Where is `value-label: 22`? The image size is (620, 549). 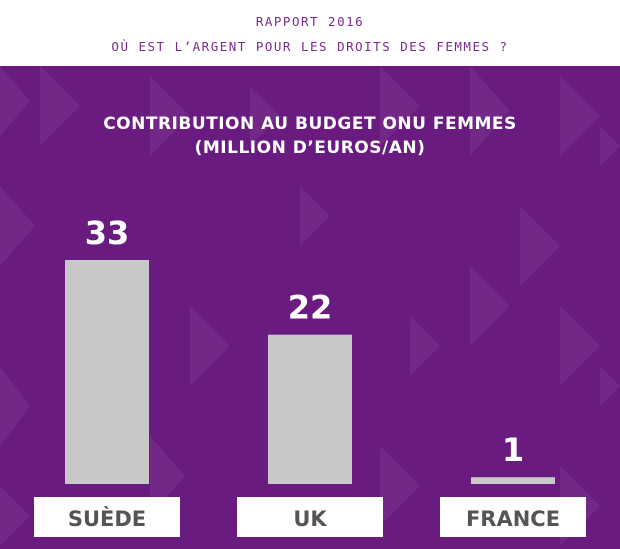
value-label: 22 is located at coordinates (310, 308).